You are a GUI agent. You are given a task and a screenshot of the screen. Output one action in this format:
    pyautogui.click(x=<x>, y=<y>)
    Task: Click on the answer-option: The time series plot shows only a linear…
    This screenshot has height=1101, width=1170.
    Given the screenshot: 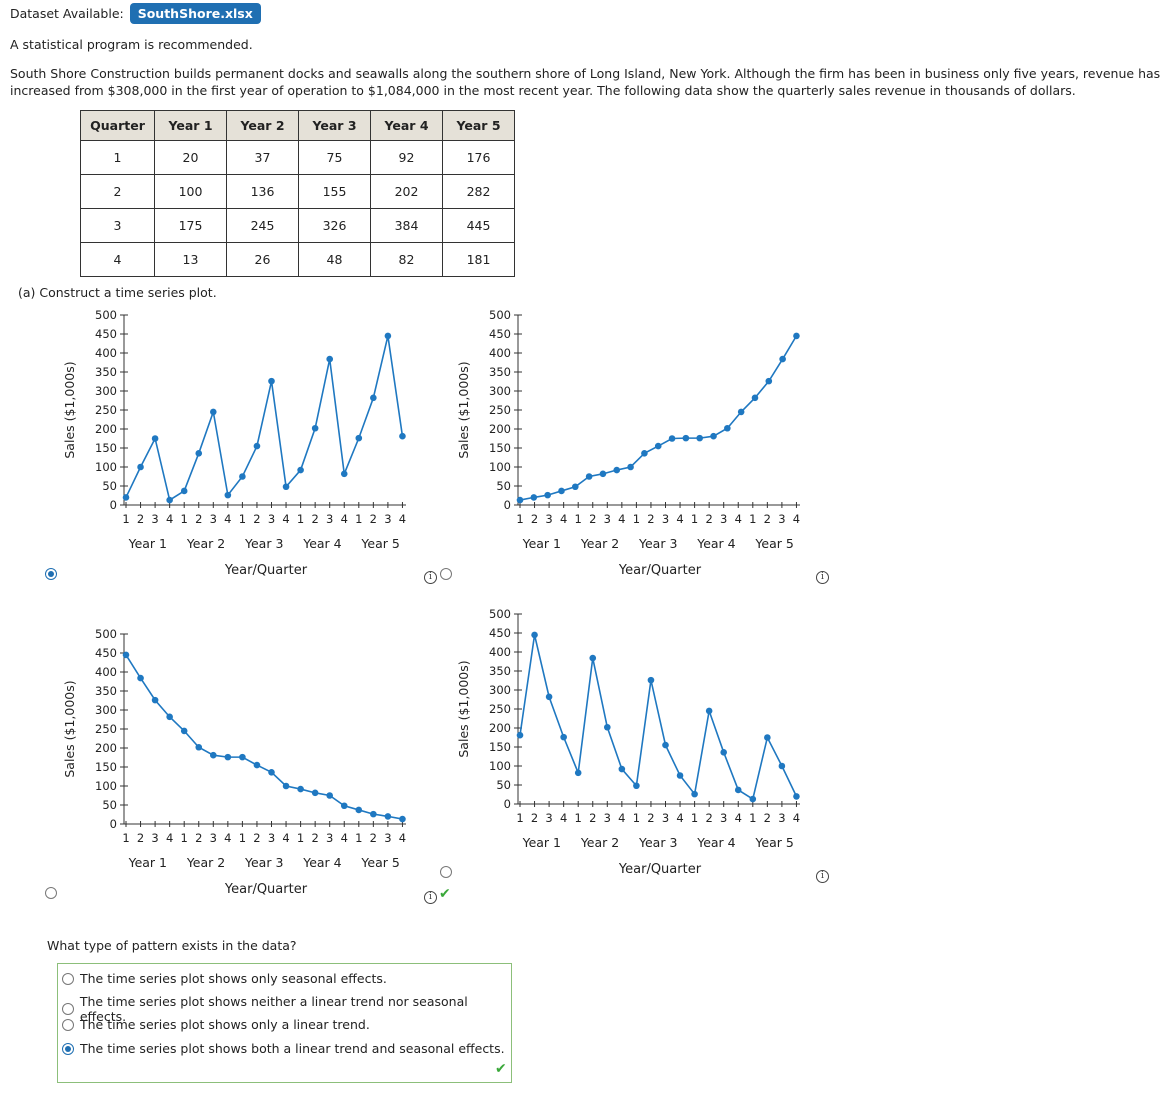 What is the action you would take?
    pyautogui.click(x=216, y=1024)
    